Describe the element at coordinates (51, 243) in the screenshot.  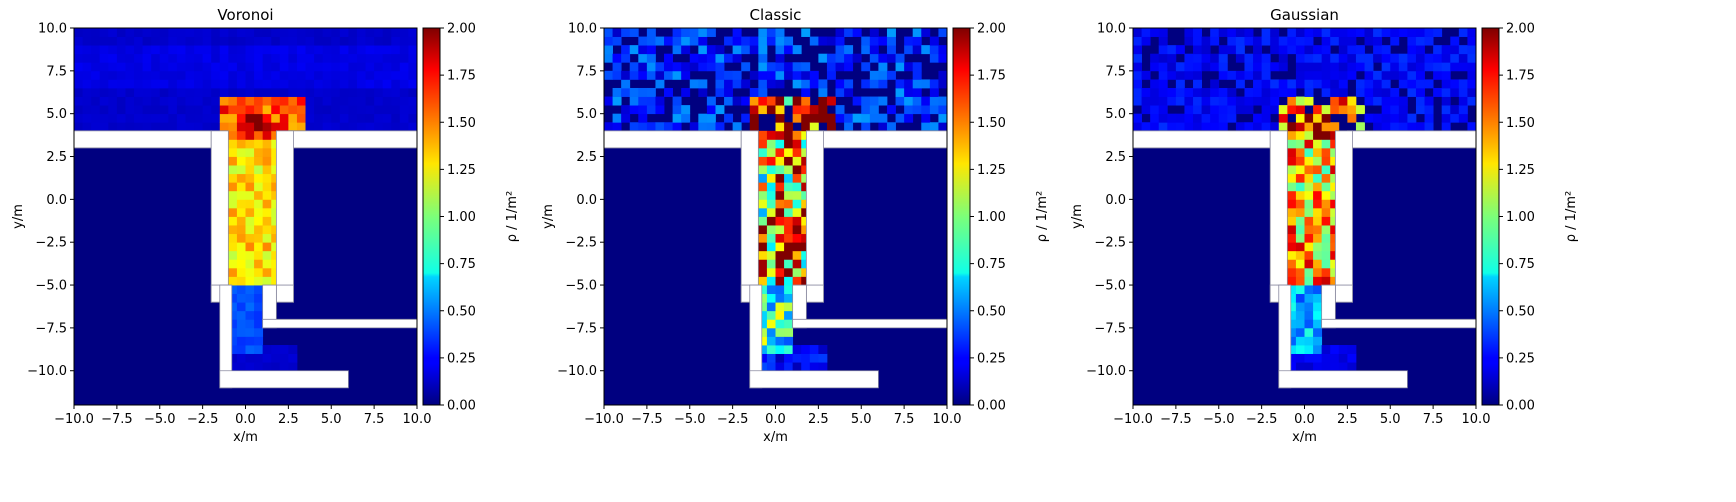
I see `y-tick-label: −2.5` at that location.